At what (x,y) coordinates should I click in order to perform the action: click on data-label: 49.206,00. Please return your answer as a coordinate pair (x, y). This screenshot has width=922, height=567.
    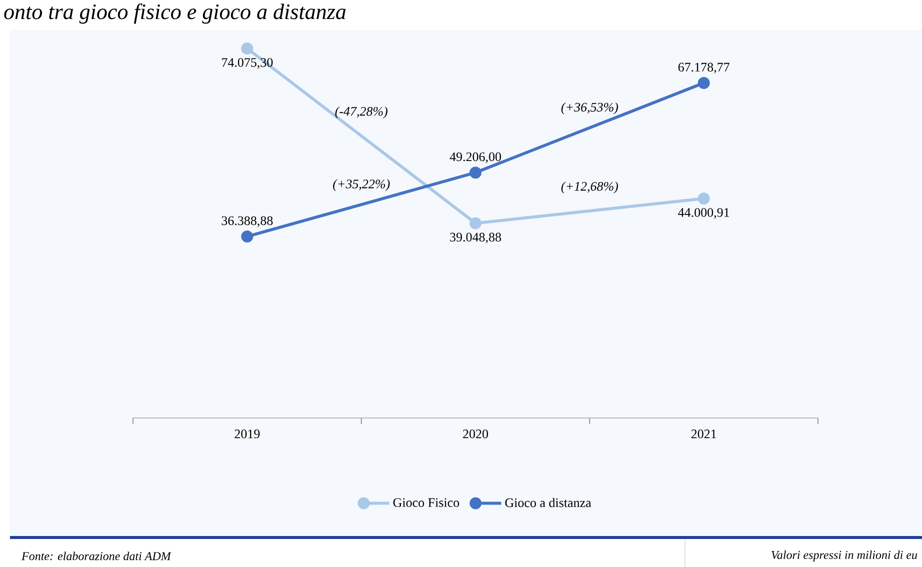
    Looking at the image, I should click on (476, 158).